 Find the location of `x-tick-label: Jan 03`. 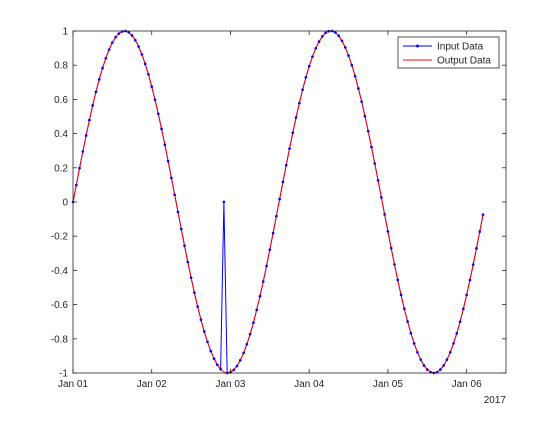

x-tick-label: Jan 03 is located at coordinates (230, 384).